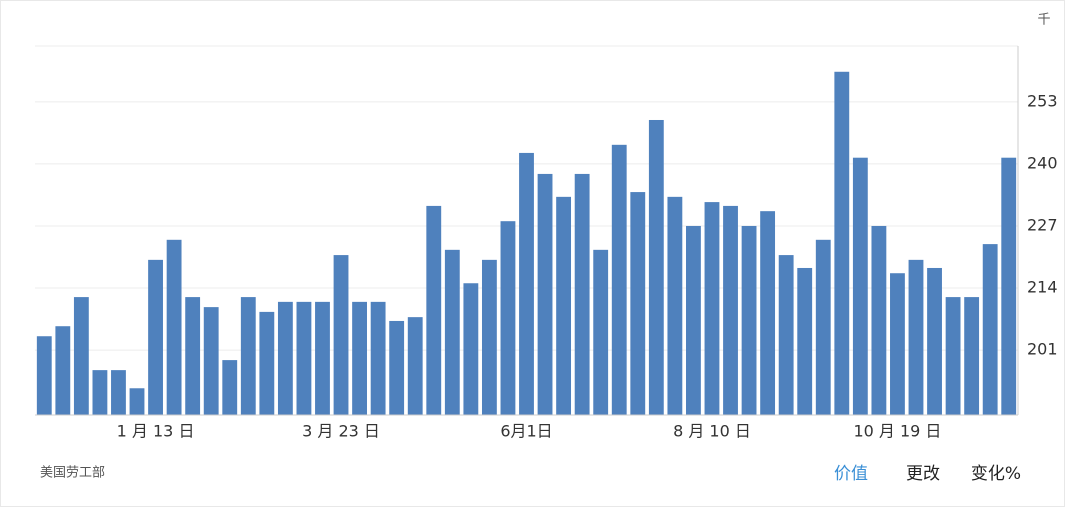 This screenshot has height=511, width=1065. I want to click on y-tick-label: 201, so click(1042, 349).